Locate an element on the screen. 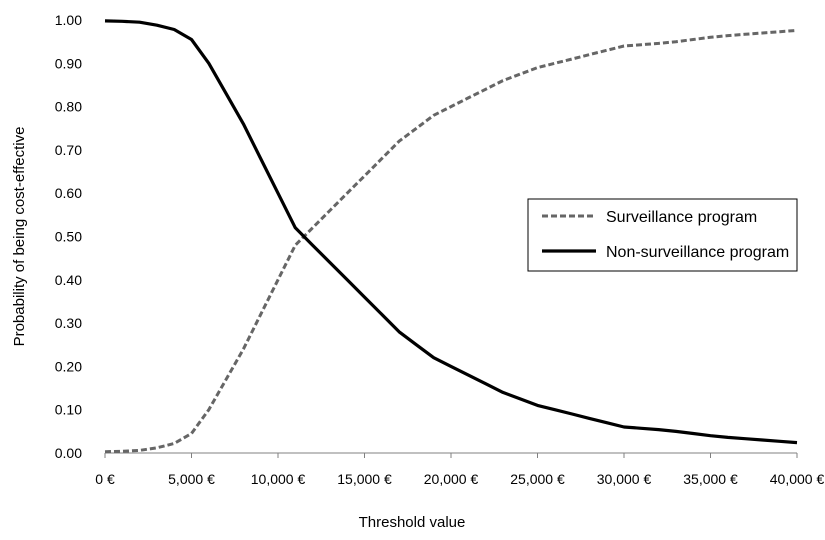  x-tick-label: 25,000 € is located at coordinates (537, 479).